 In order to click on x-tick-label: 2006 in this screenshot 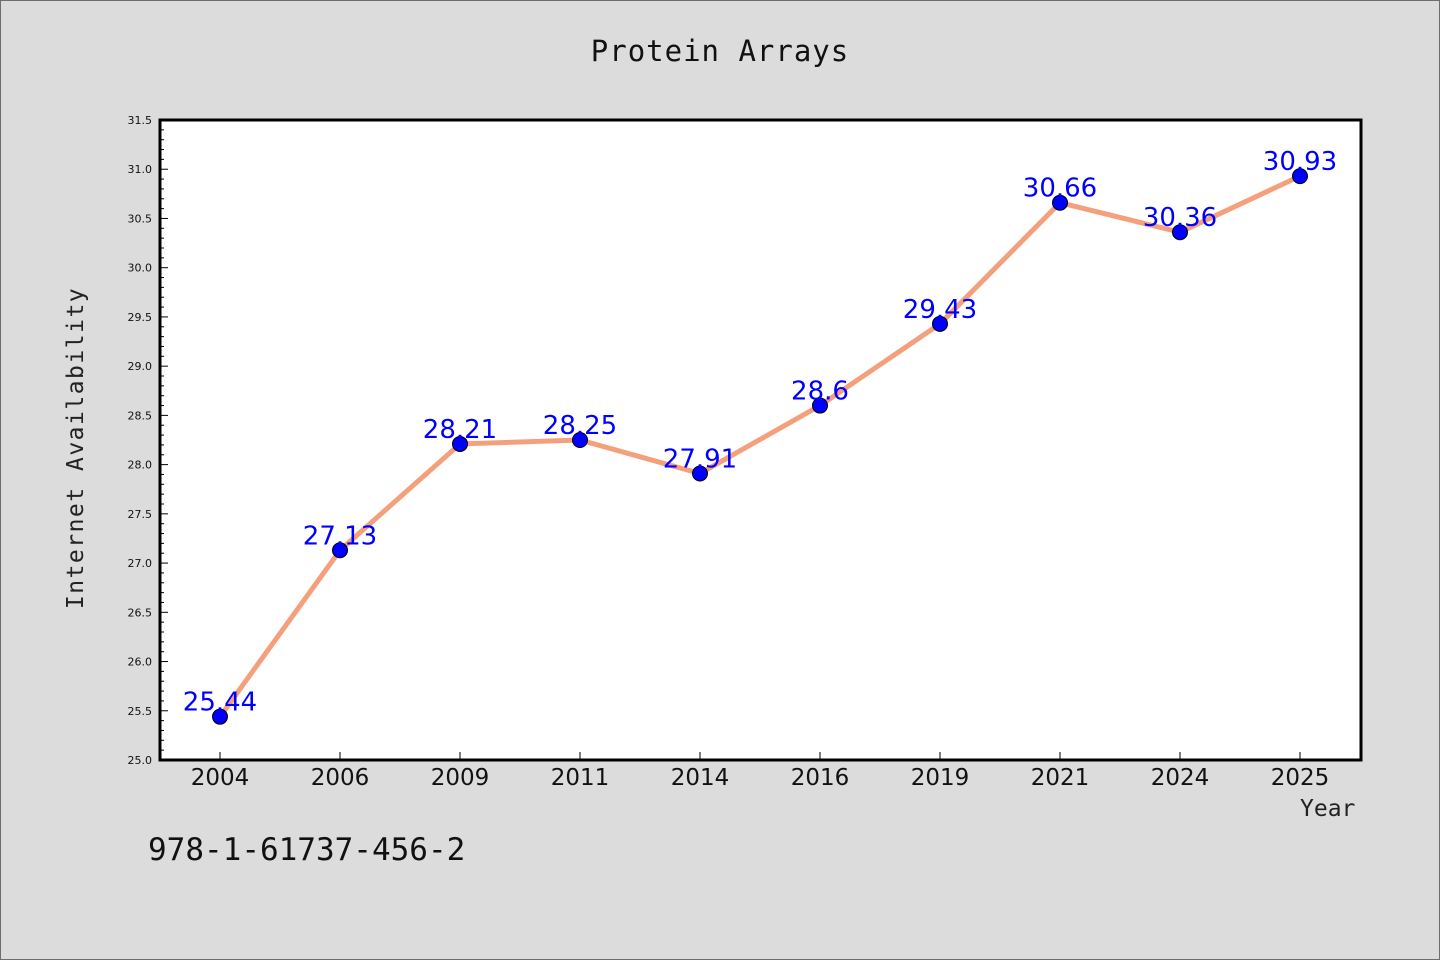, I will do `click(340, 778)`.